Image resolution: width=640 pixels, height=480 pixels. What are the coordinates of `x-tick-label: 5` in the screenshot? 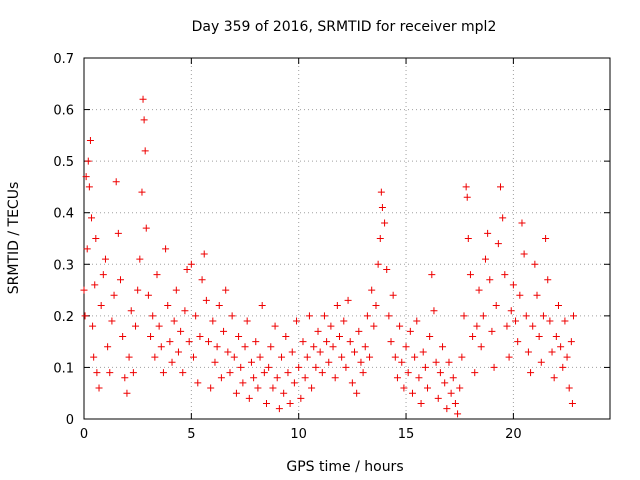 It's located at (191, 434).